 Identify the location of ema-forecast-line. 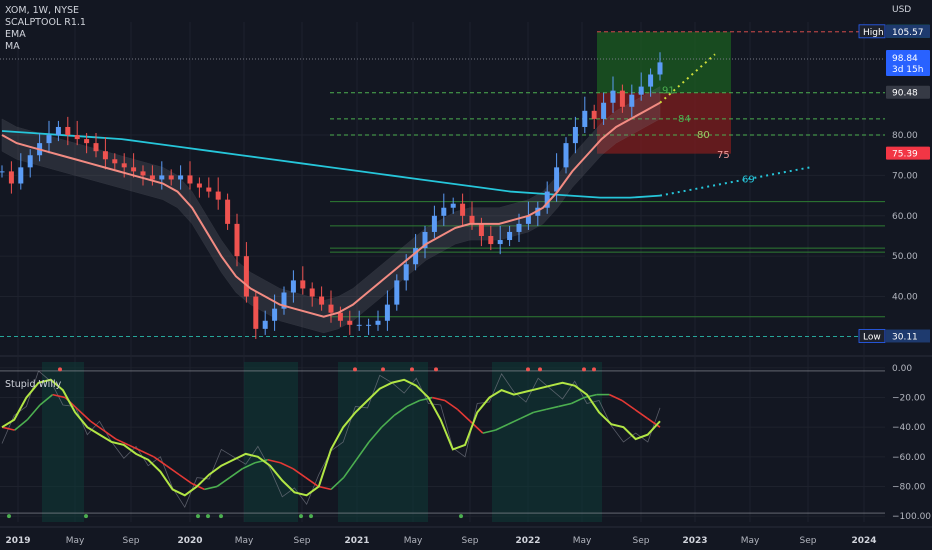
(687, 78).